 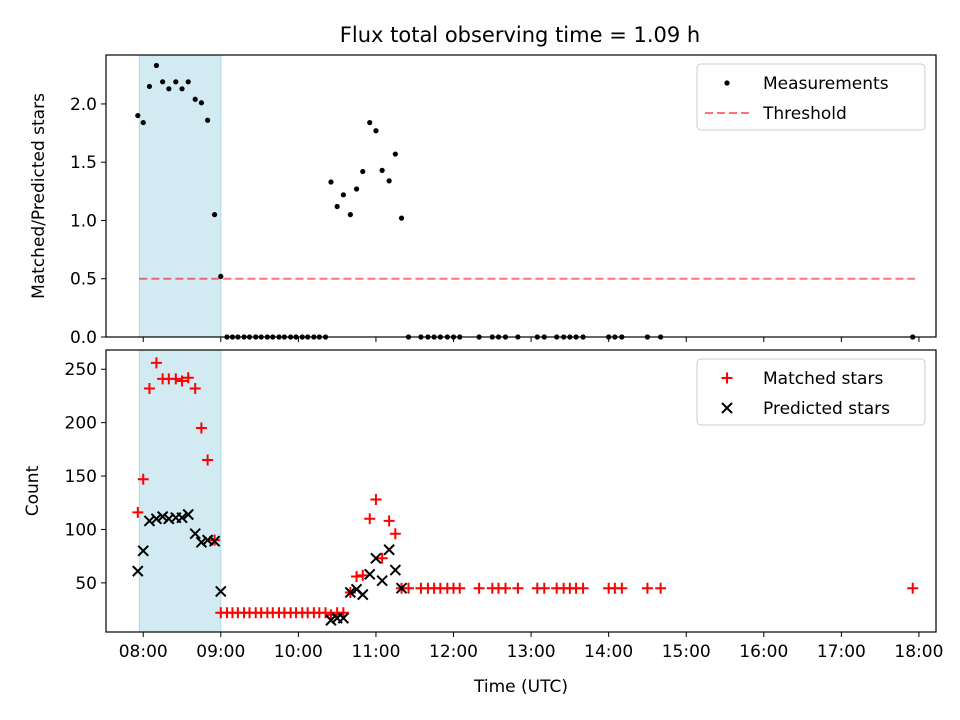 I want to click on xtick-label: 13:00, so click(x=531, y=652).